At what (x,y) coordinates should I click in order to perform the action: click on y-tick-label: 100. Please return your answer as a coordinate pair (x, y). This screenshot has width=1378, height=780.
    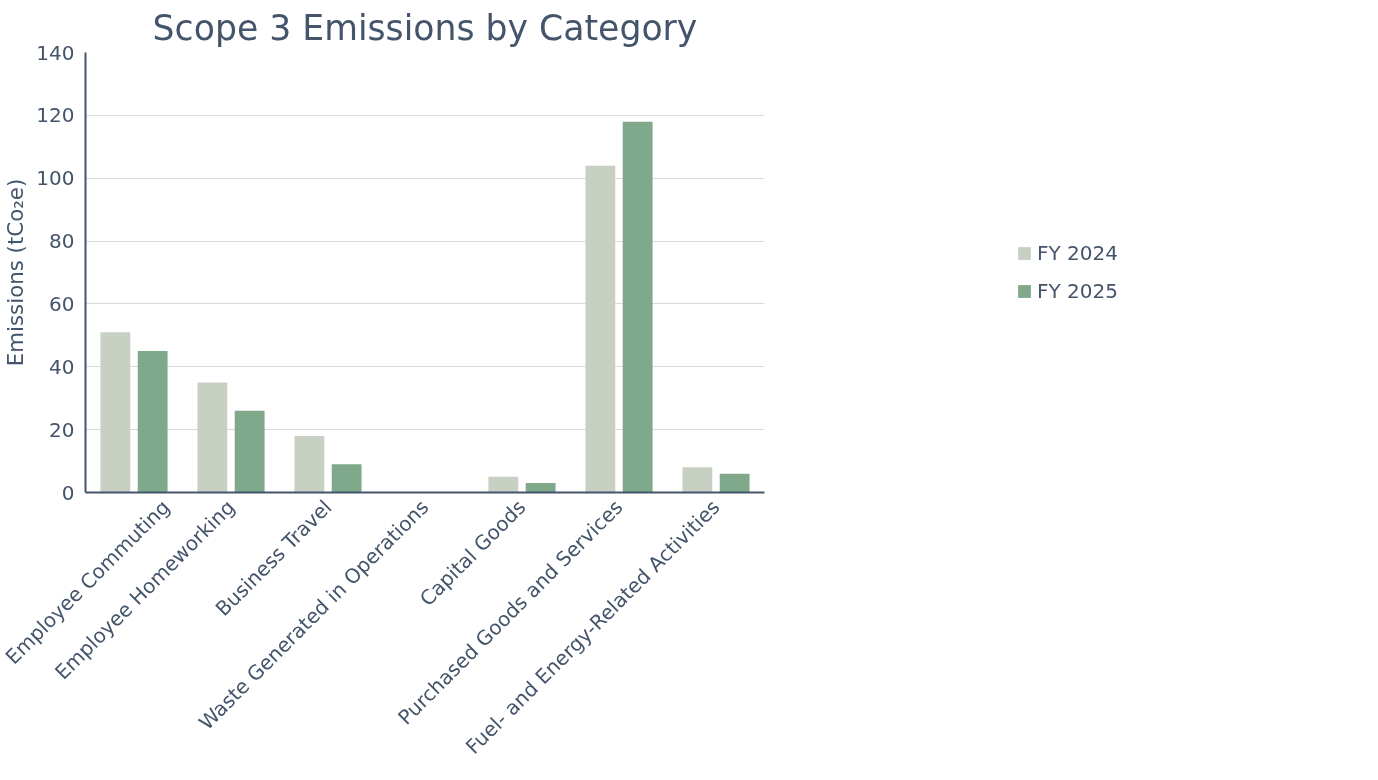
    Looking at the image, I should click on (55, 178).